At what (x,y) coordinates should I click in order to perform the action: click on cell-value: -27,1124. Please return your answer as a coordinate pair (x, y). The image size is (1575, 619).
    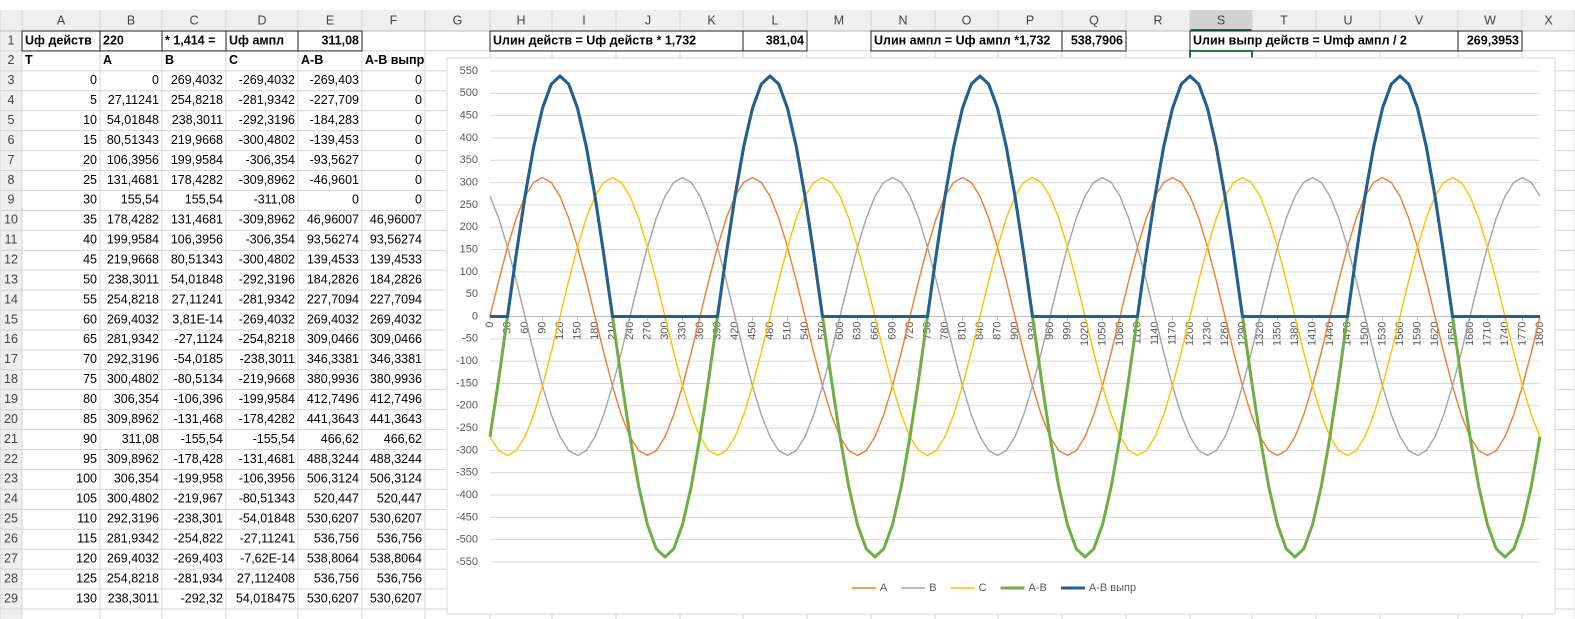
    Looking at the image, I should click on (199, 339).